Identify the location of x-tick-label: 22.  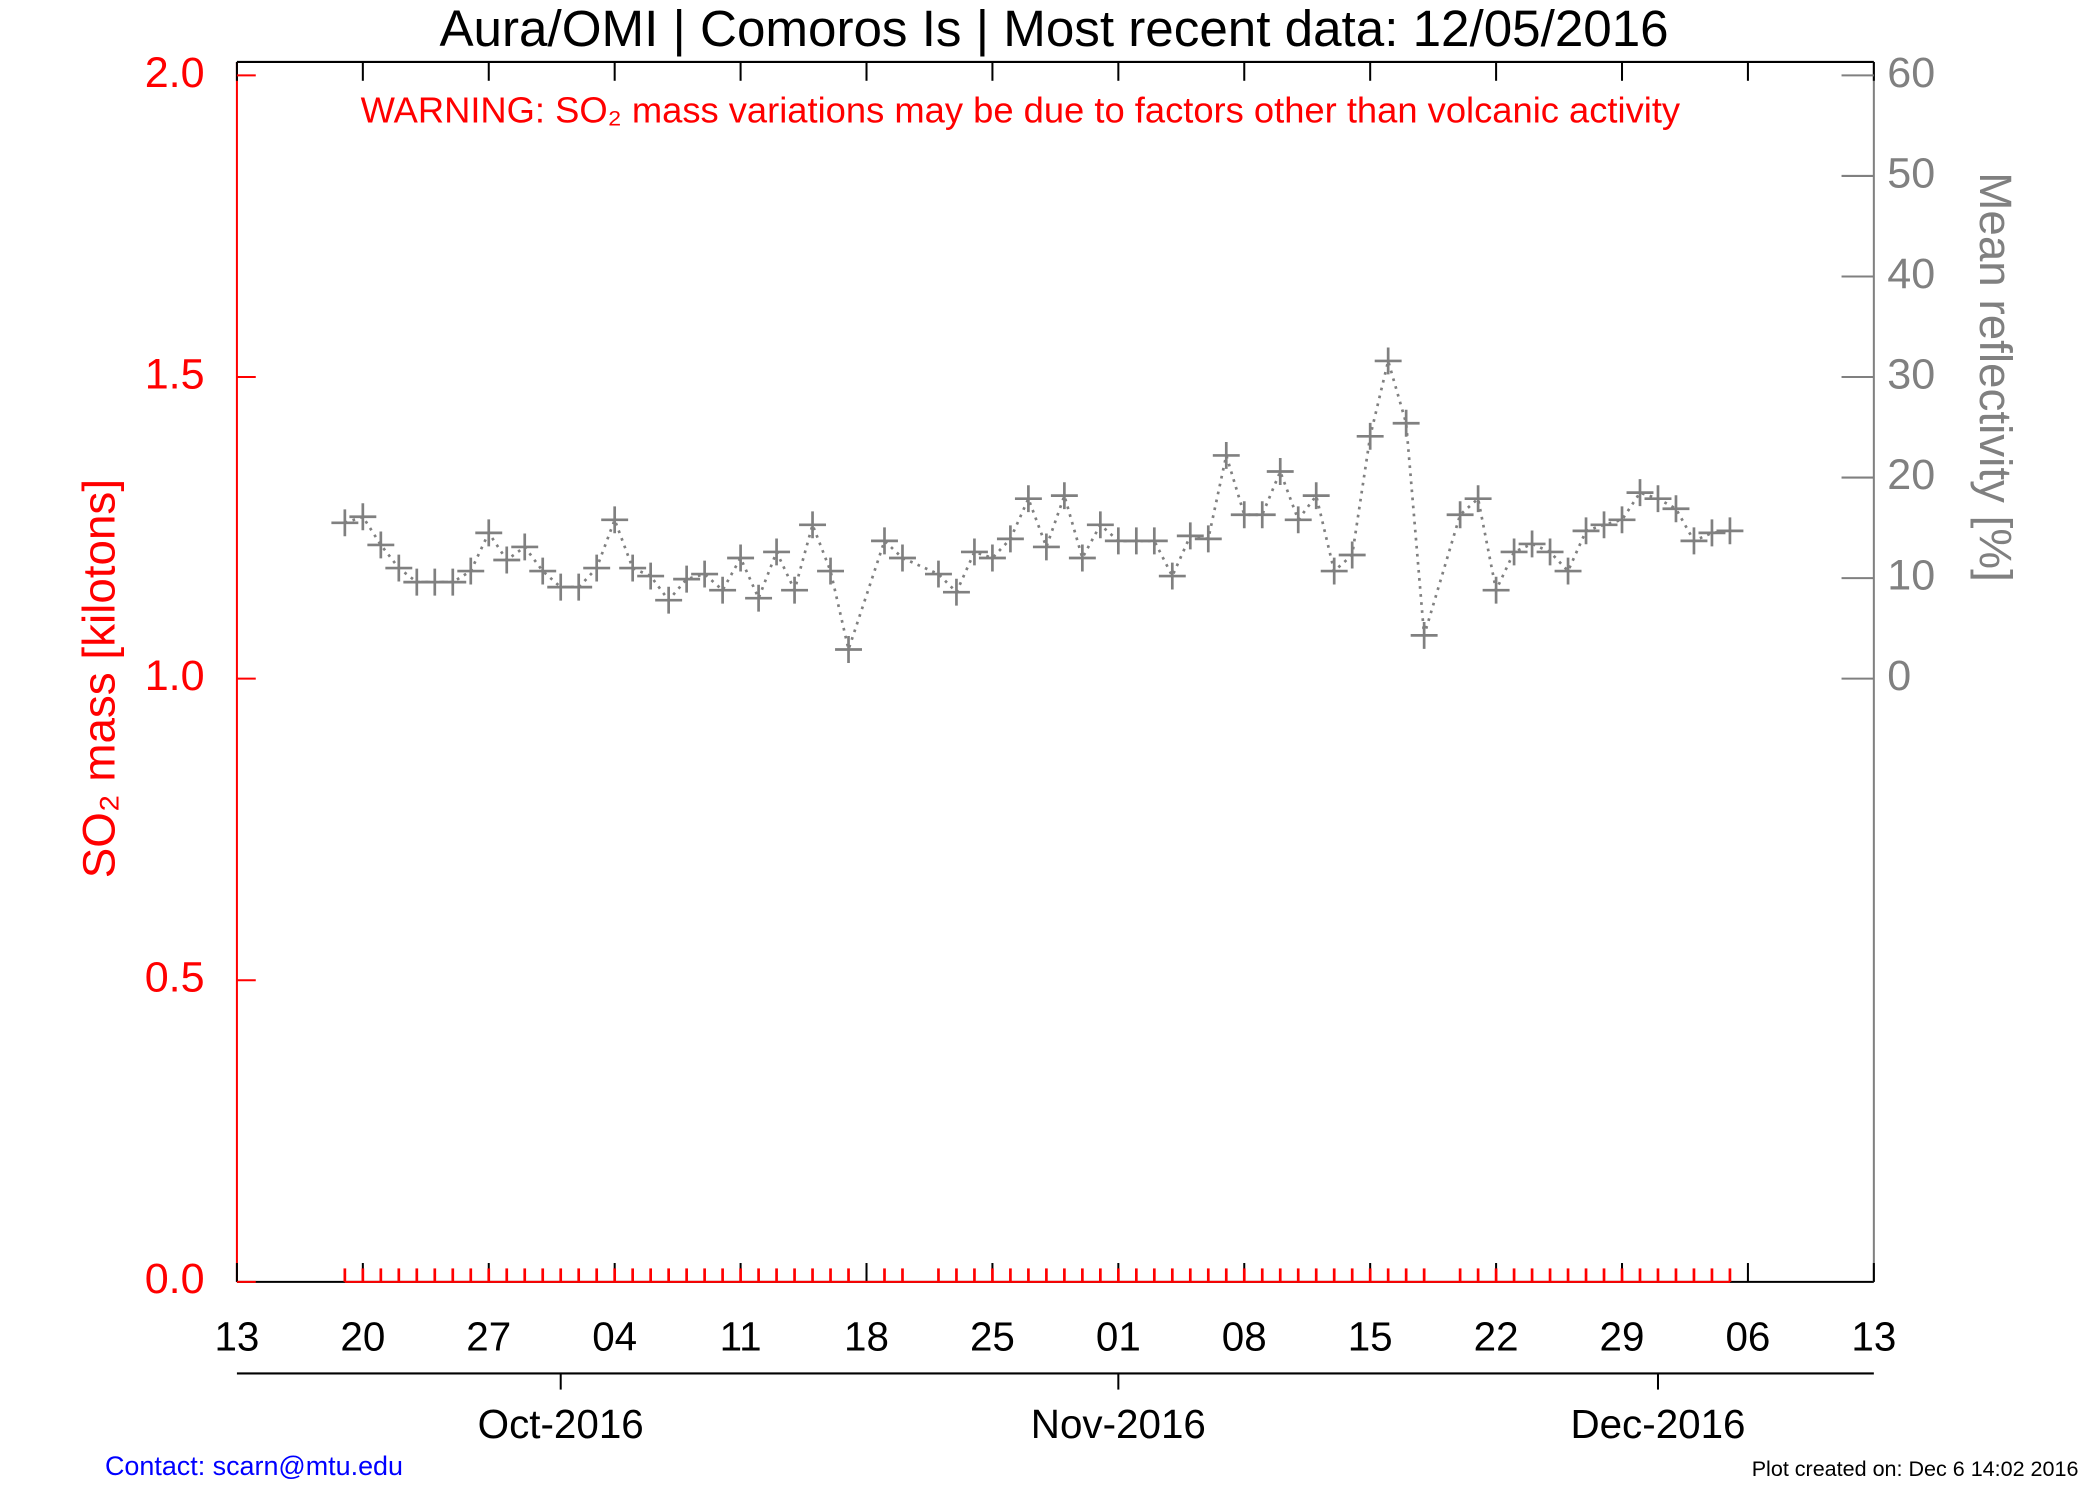
(1496, 1336).